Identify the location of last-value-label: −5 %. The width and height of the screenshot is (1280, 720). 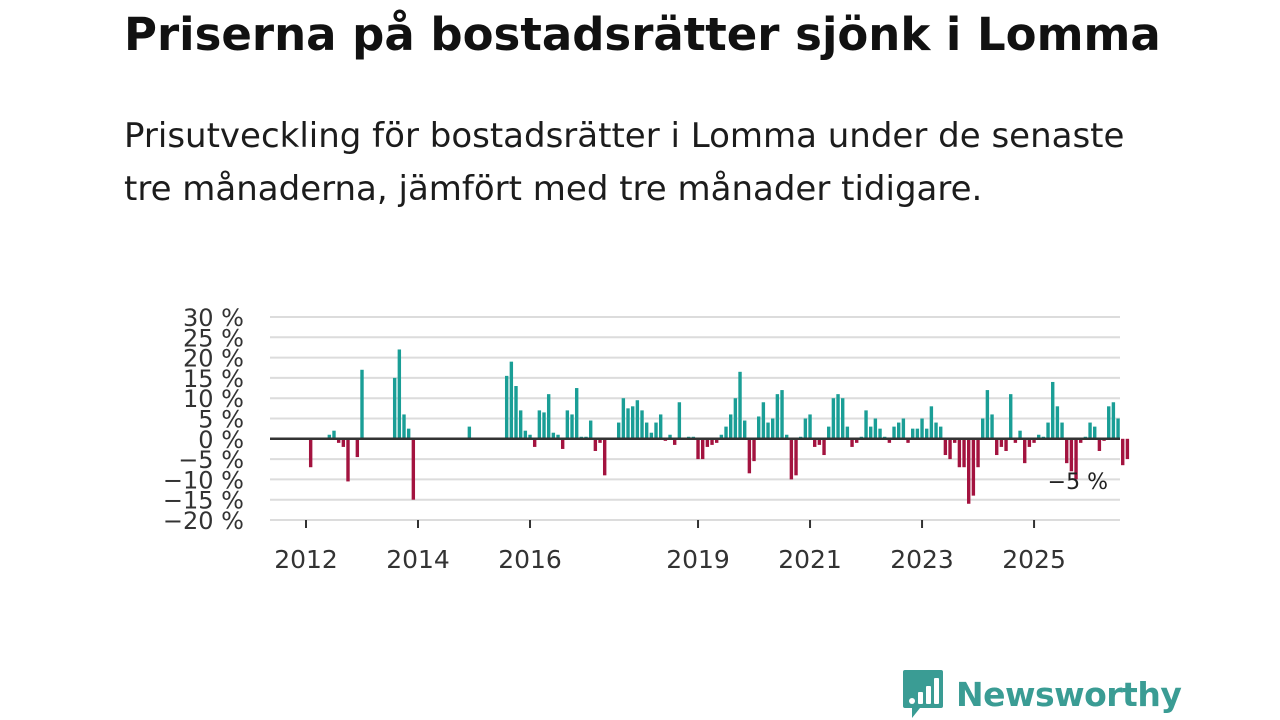
(1078, 482).